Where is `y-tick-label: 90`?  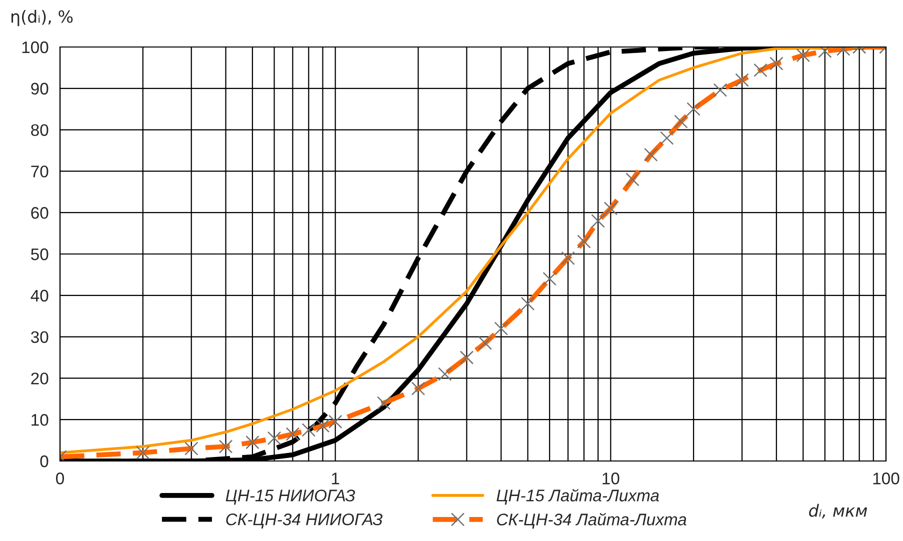
y-tick-label: 90 is located at coordinates (39, 88).